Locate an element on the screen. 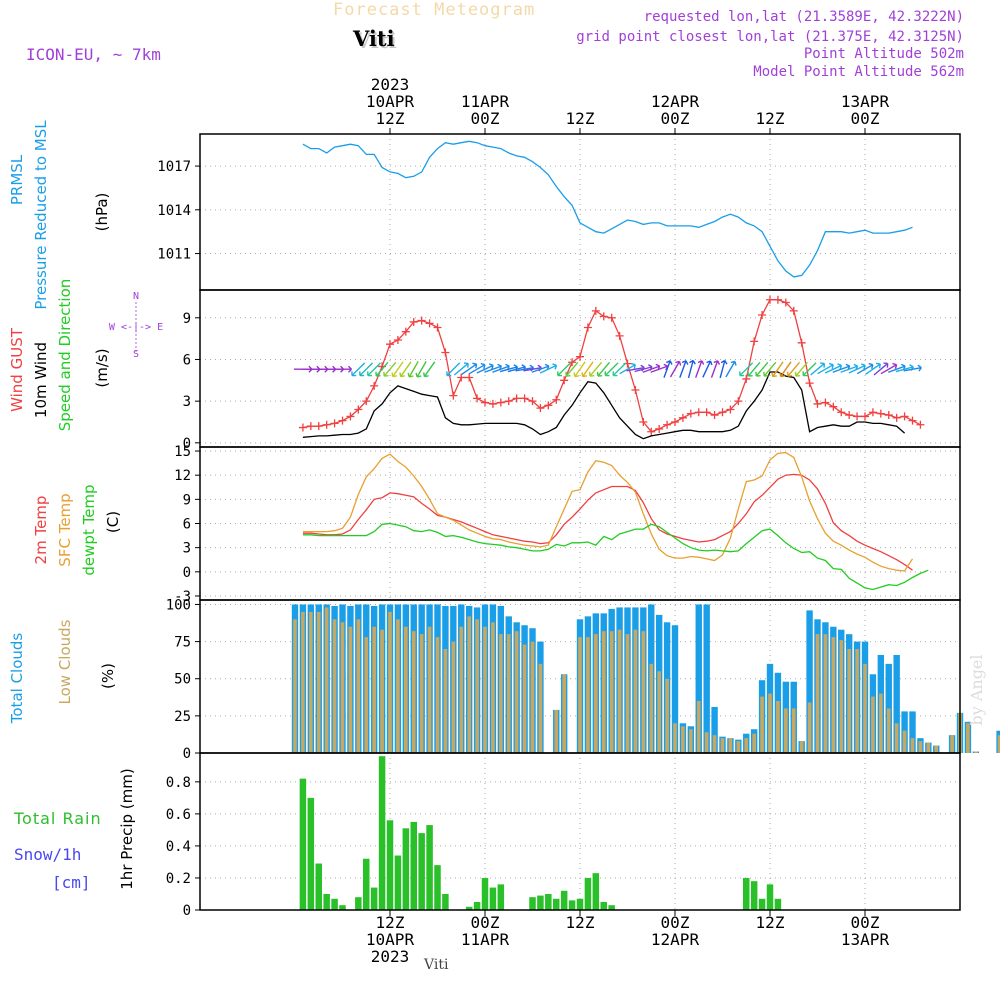 The image size is (1000, 1000). clouds-panel is located at coordinates (597, 676).